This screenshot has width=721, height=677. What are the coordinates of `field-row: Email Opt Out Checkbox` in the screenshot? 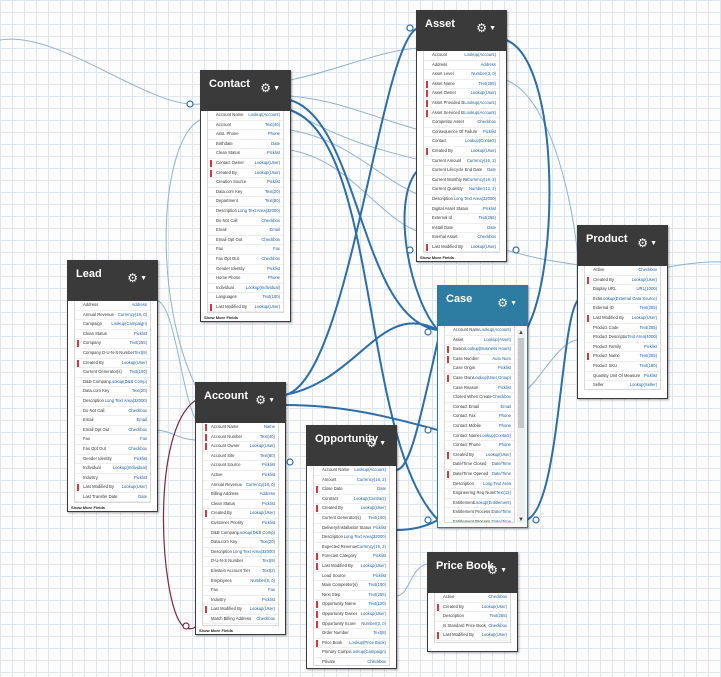 It's located at (112, 431).